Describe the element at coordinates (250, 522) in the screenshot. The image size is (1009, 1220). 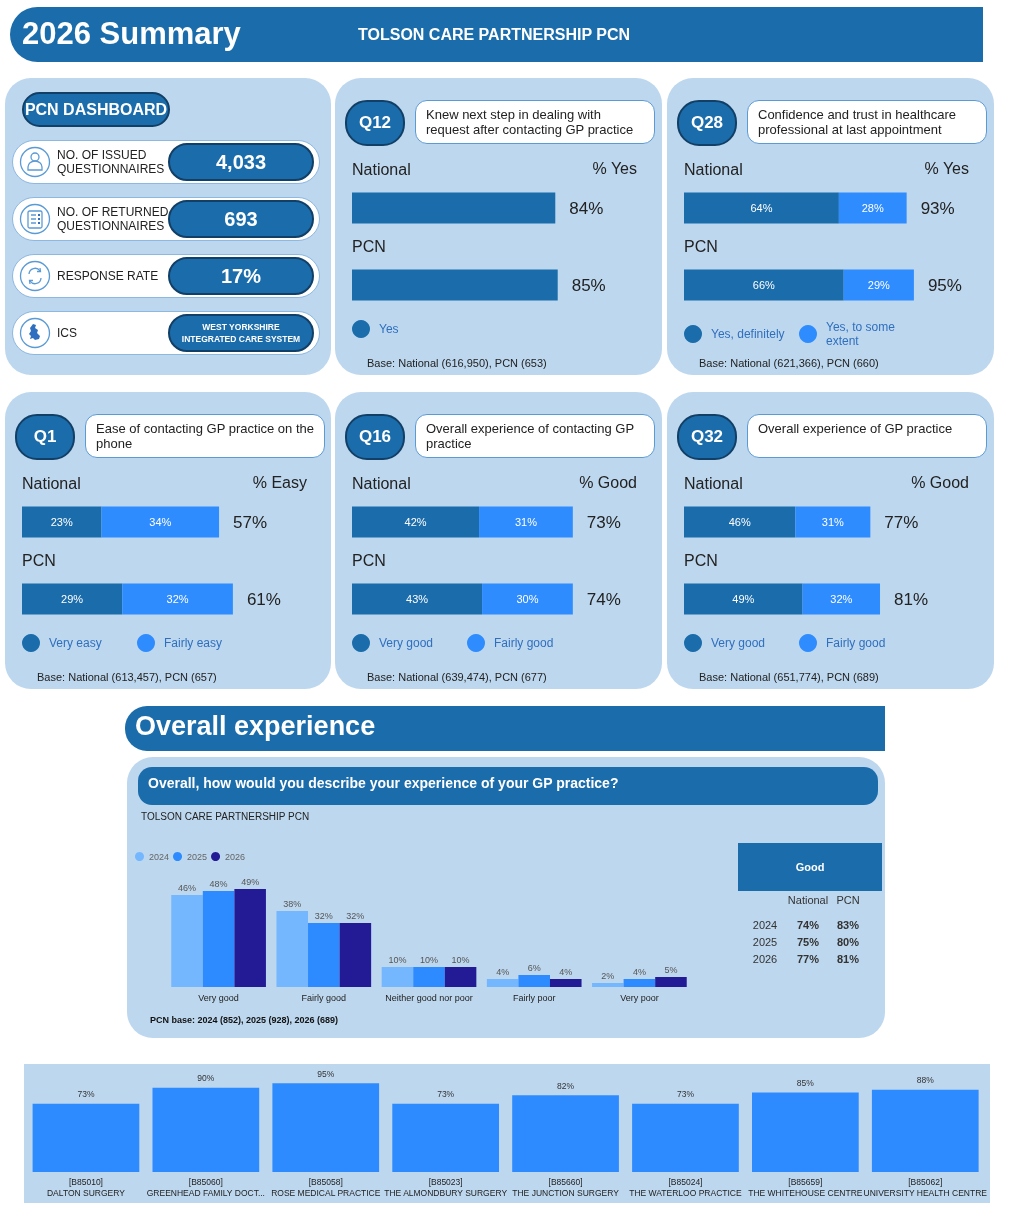
I see `total-label: 57%` at that location.